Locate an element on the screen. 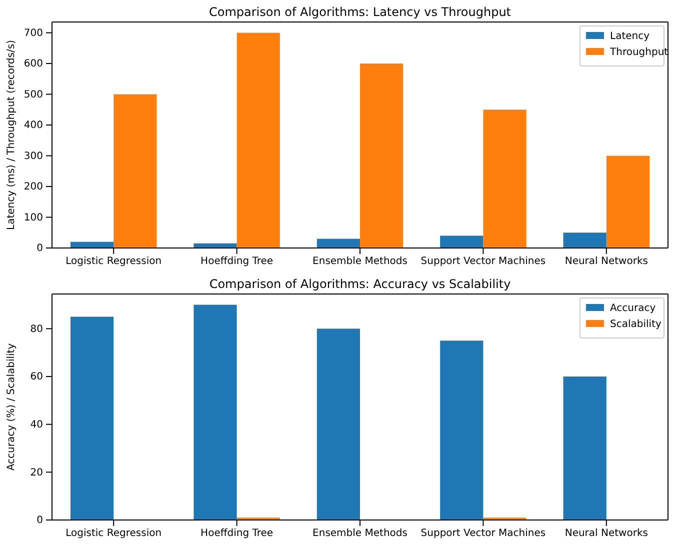 This screenshot has height=544, width=674. y-tick-label: 400 is located at coordinates (33, 126).